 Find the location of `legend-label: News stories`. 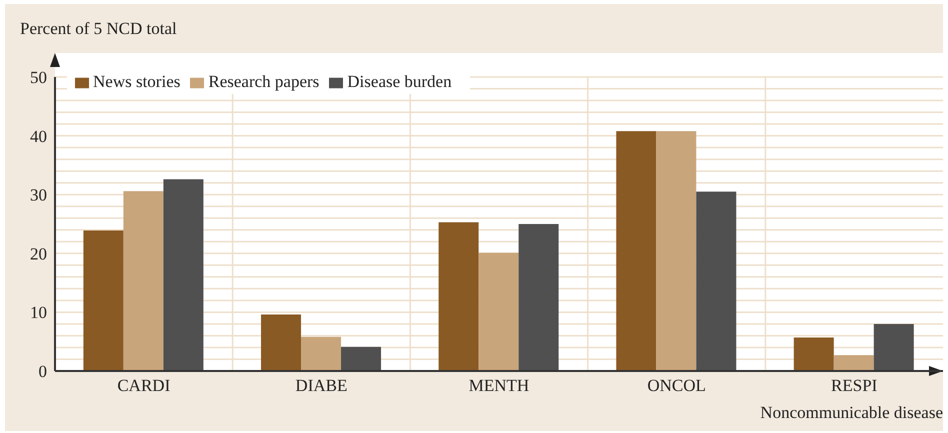

legend-label: News stories is located at coordinates (136, 81).